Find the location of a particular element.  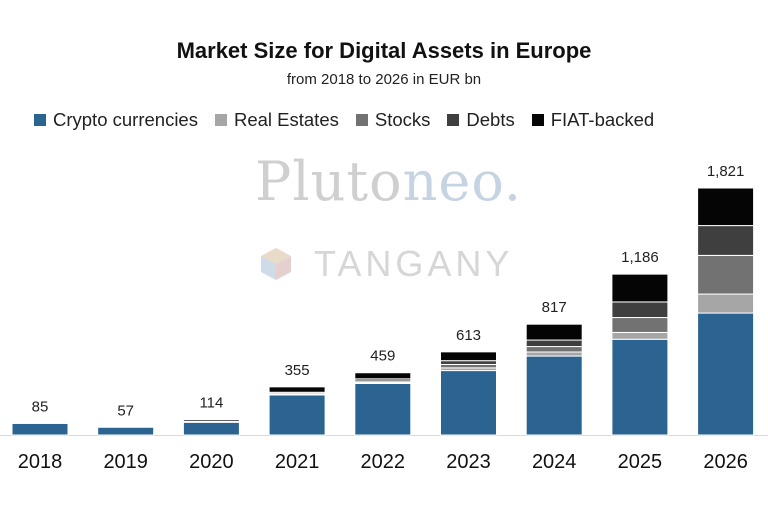

legend-item-real-estates: Real Estates is located at coordinates (276, 120).